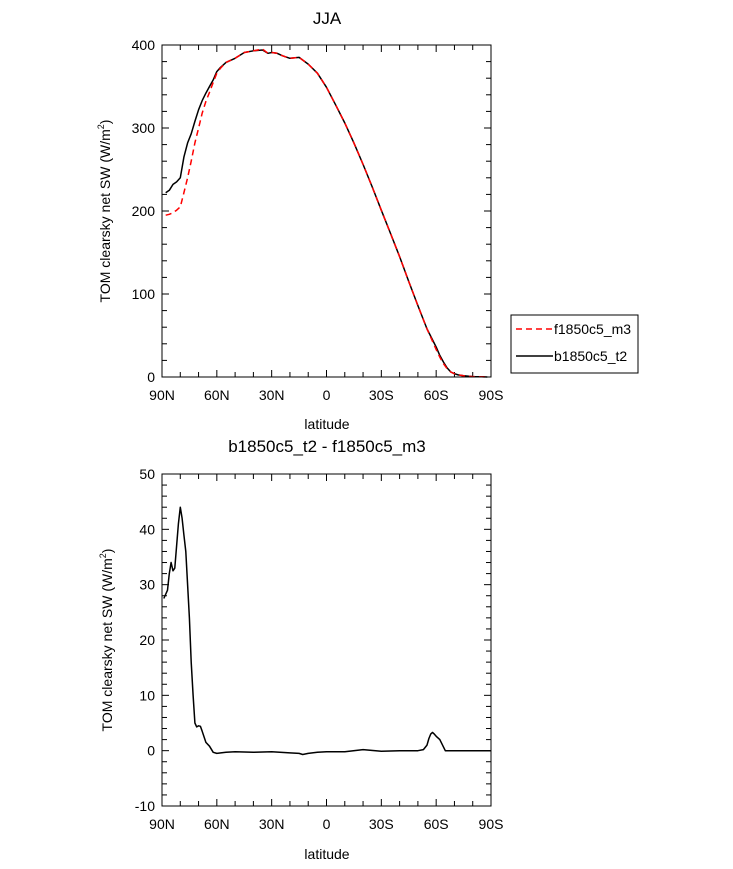 The width and height of the screenshot is (733, 869). I want to click on bottom-chart-ytick-label-40: 40, so click(147, 529).